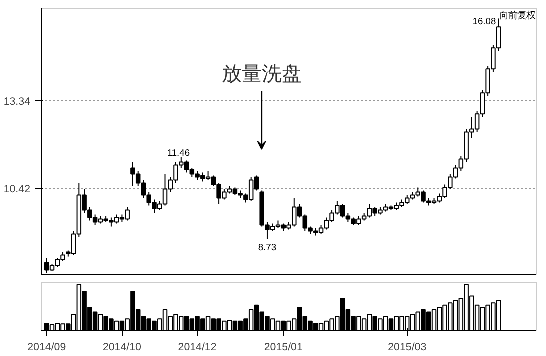 The image size is (546, 356). What do you see at coordinates (262, 75) in the screenshot?
I see `annotation: 放量洗盘` at bounding box center [262, 75].